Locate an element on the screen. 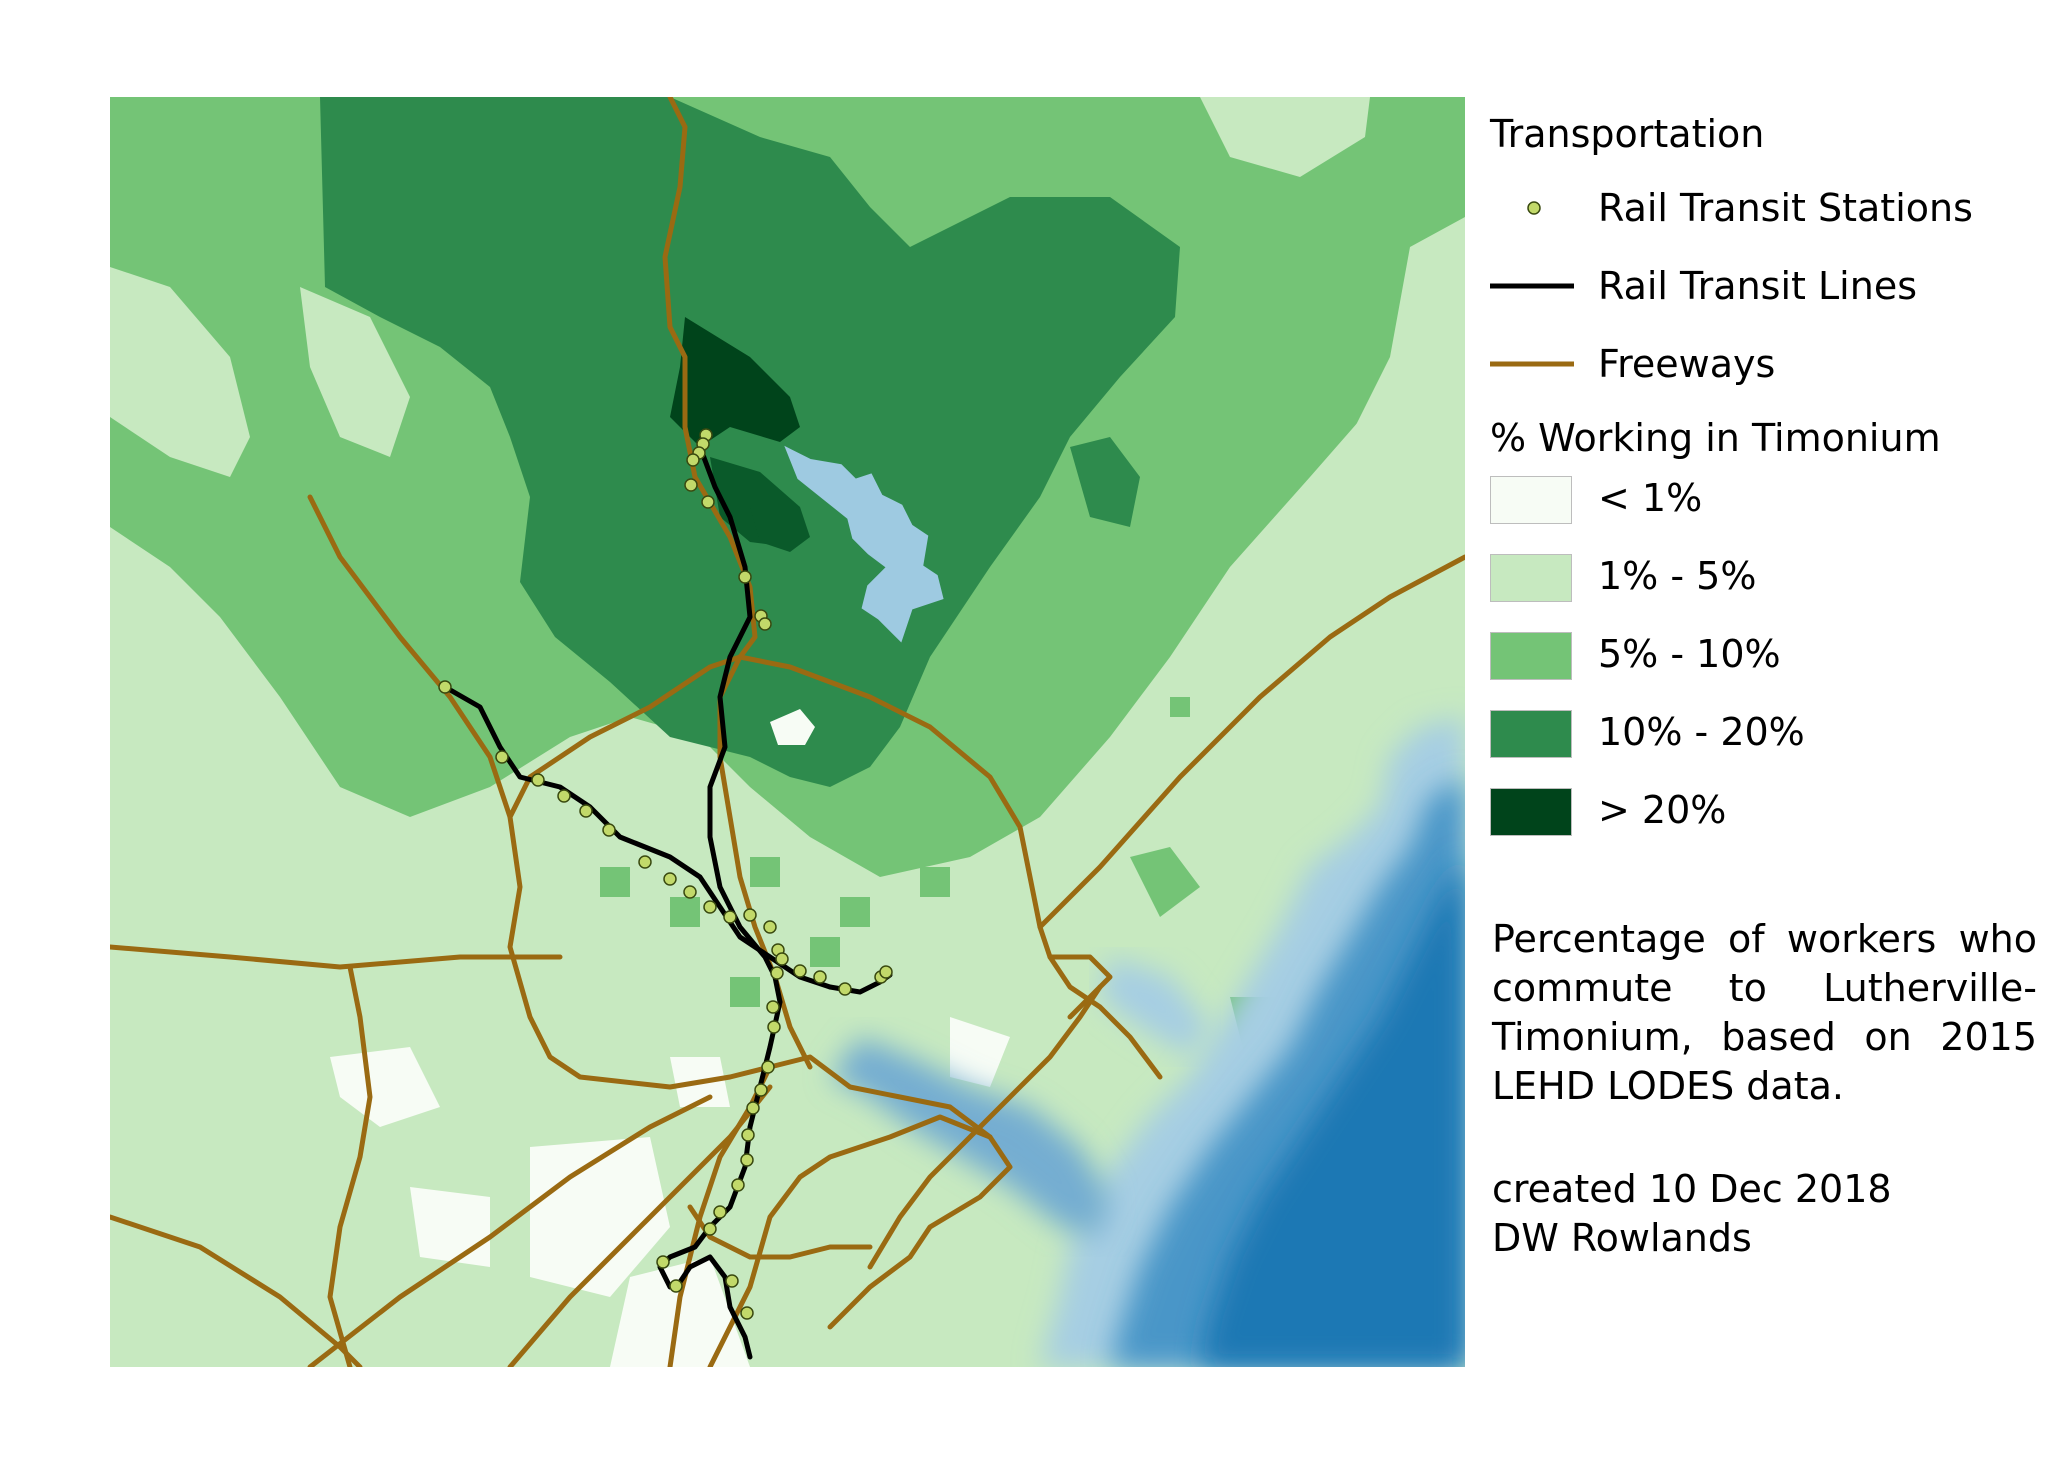 The height and width of the screenshot is (1476, 2066). region-lt1-sw is located at coordinates (385, 1087).